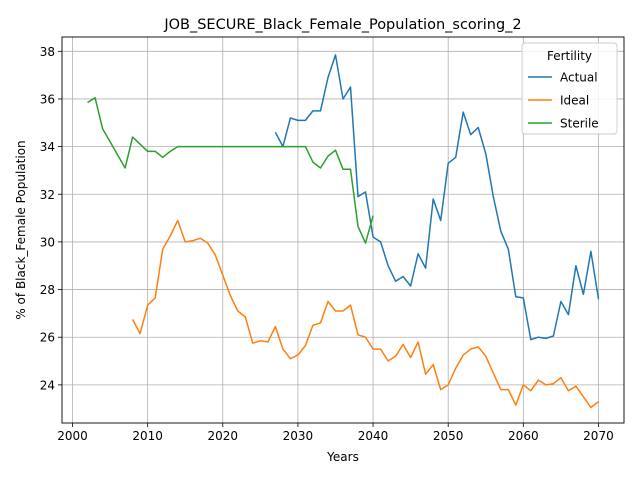  What do you see at coordinates (223, 436) in the screenshot?
I see `x-tick-label: 2020` at bounding box center [223, 436].